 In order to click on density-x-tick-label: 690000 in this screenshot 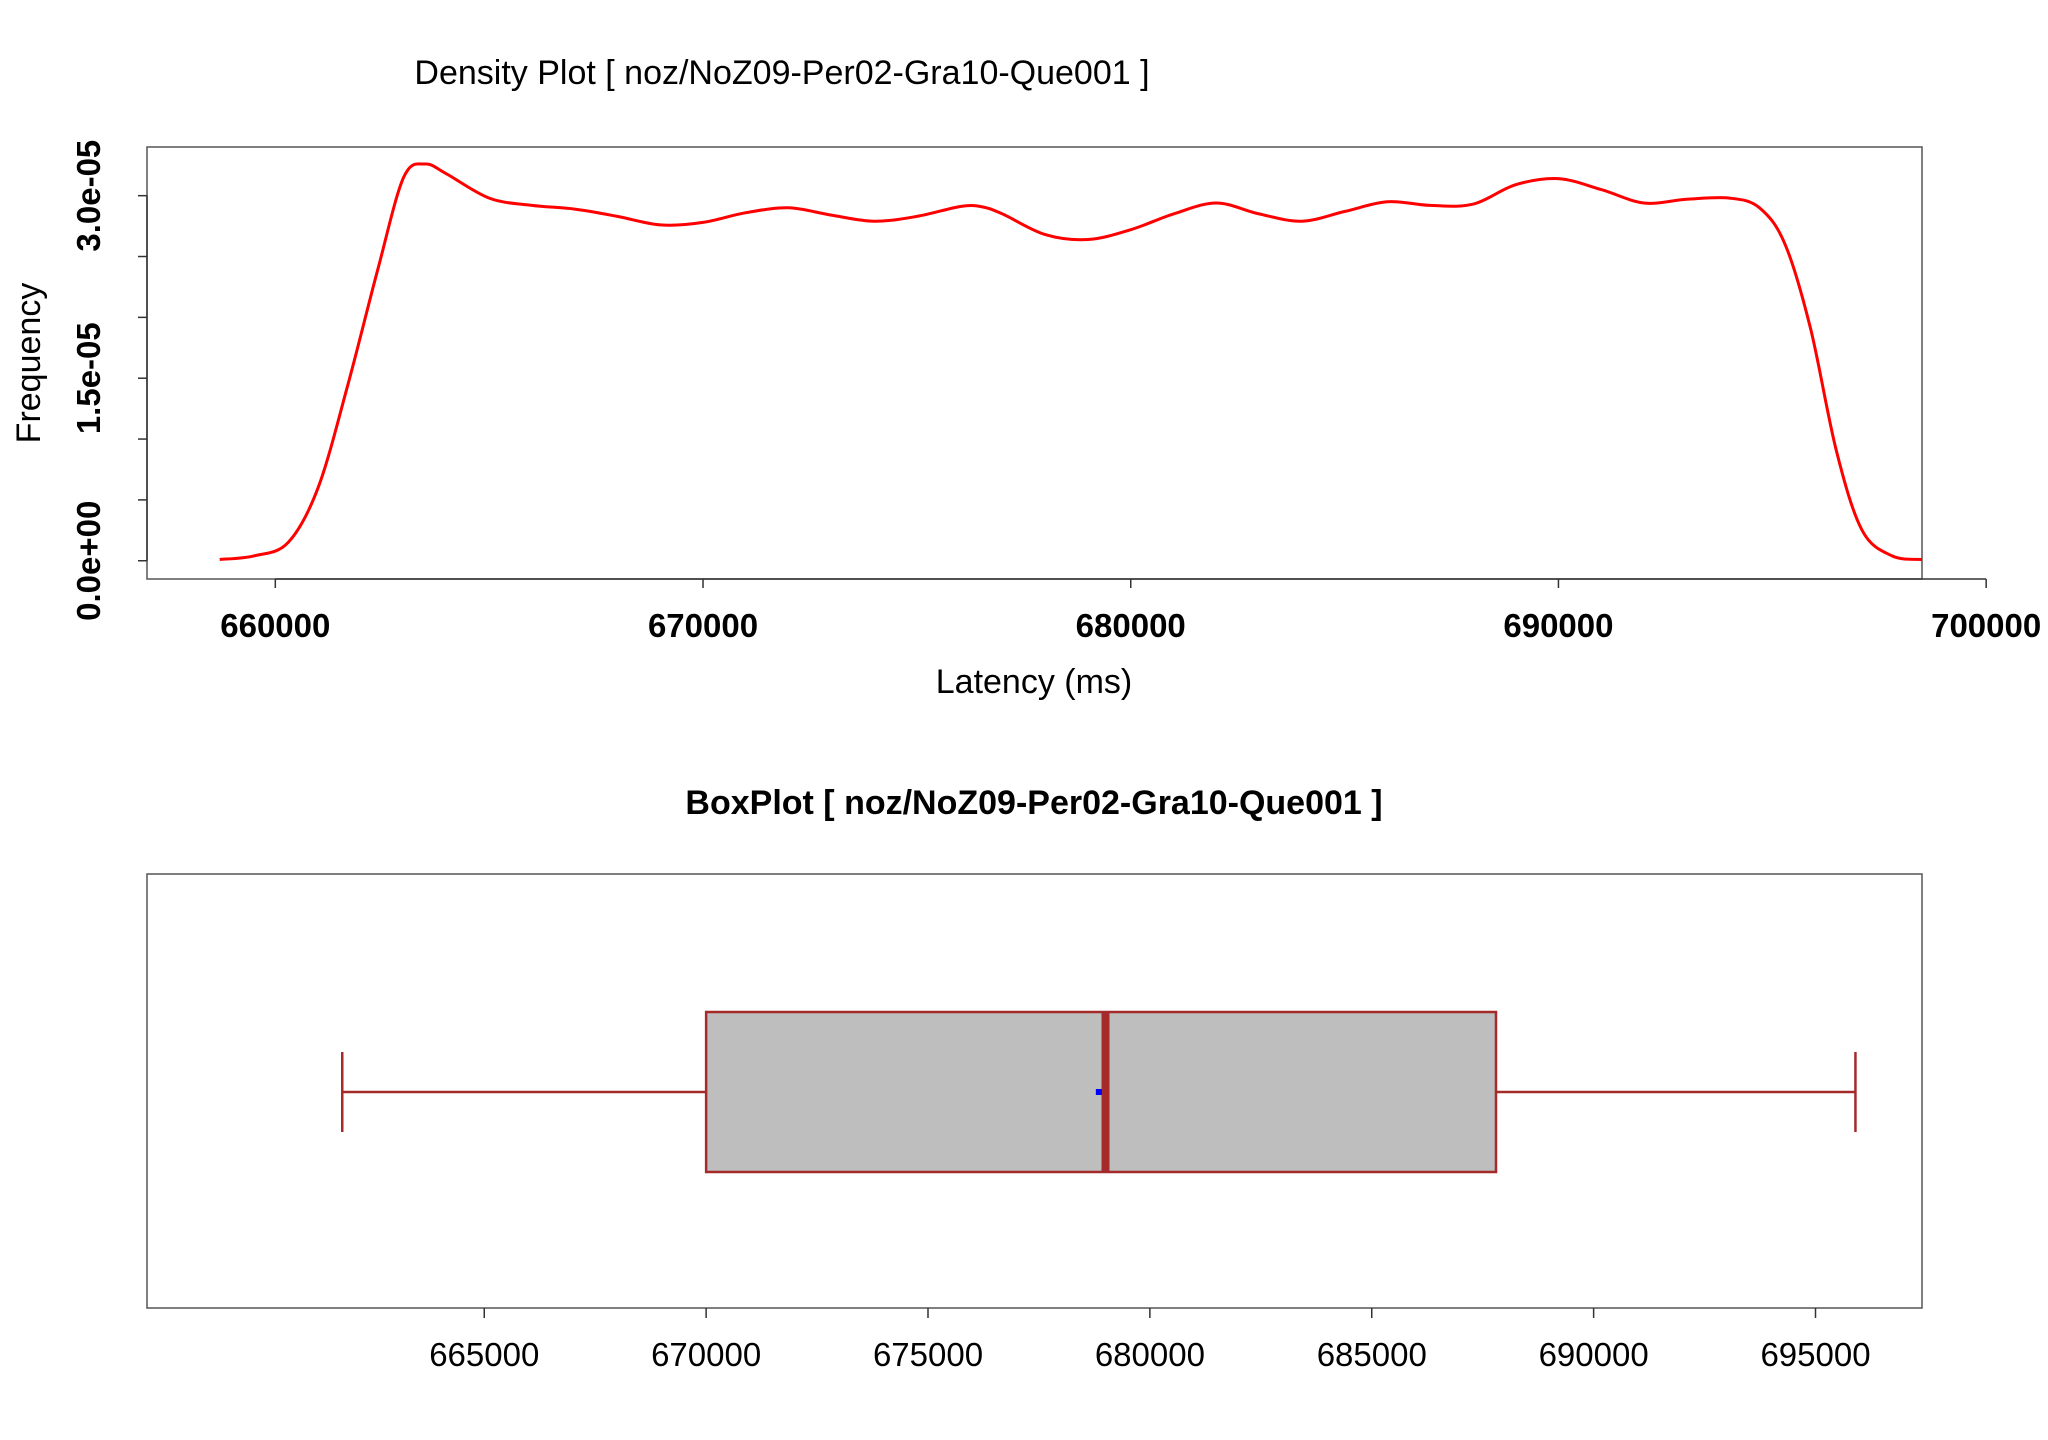, I will do `click(1558, 625)`.